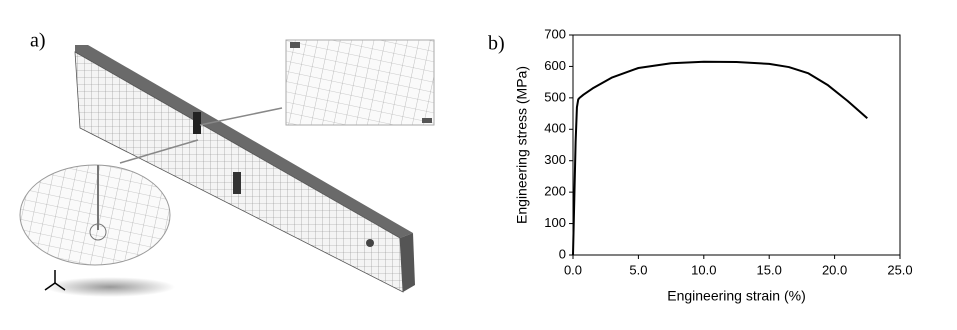 The height and width of the screenshot is (330, 957). I want to click on x-tick-label: 5.0, so click(638, 269).